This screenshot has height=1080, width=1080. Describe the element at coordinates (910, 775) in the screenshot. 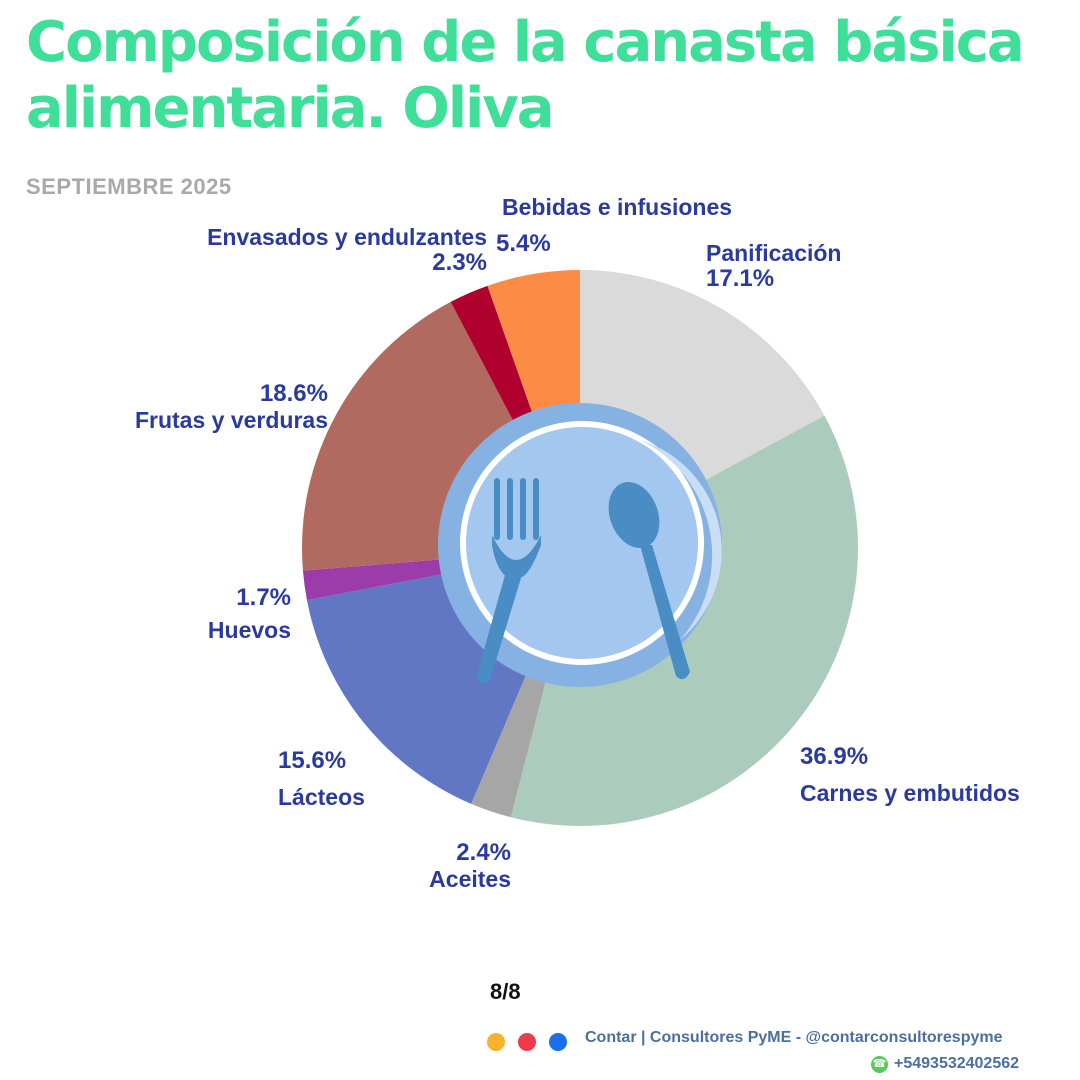

I see `label-carnes: 36.9% Carnes y embutidos` at that location.